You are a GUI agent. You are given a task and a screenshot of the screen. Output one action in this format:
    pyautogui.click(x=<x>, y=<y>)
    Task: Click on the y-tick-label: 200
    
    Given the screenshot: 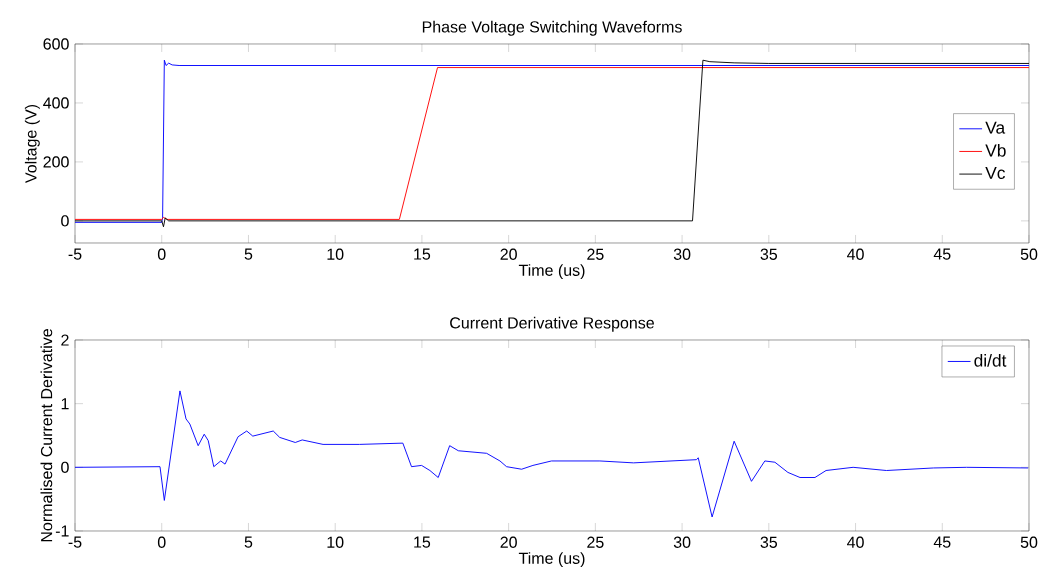 What is the action you would take?
    pyautogui.click(x=56, y=162)
    